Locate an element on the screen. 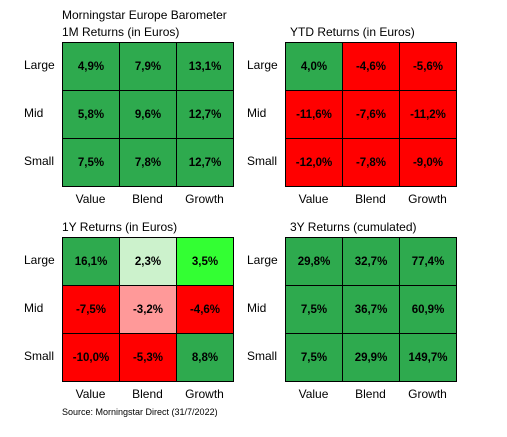 The width and height of the screenshot is (507, 437). panel-title-3y: 3Y Returns (cumulated) is located at coordinates (353, 227).